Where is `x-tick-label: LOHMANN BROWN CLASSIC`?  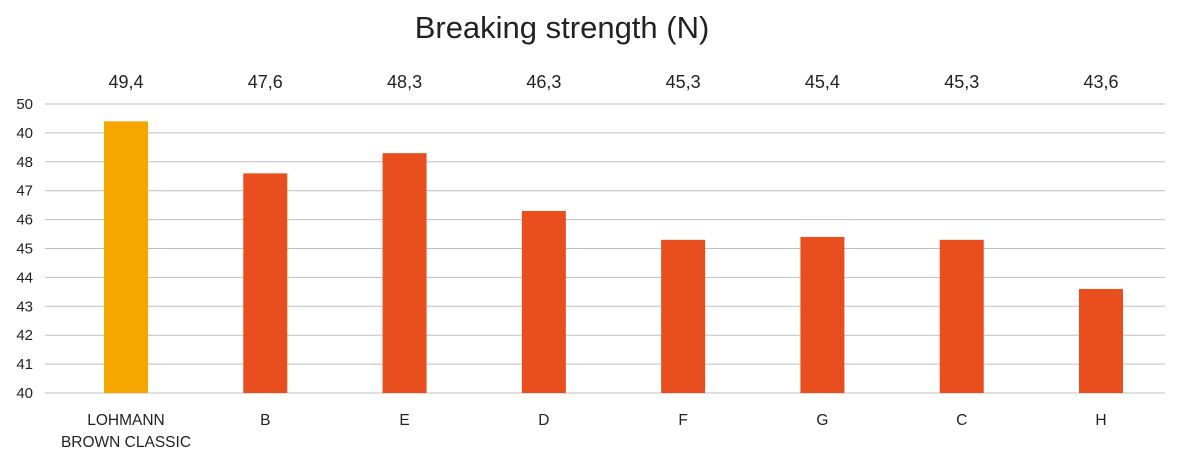
x-tick-label: LOHMANN BROWN CLASSIC is located at coordinates (126, 431).